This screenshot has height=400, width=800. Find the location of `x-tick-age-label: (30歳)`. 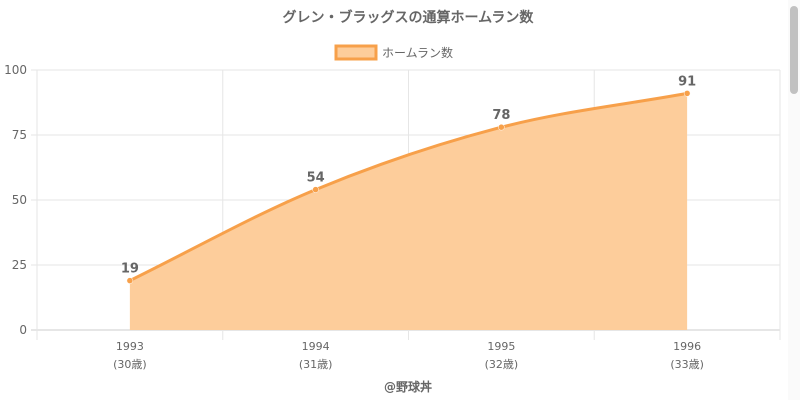

x-tick-age-label: (30歳) is located at coordinates (130, 364).